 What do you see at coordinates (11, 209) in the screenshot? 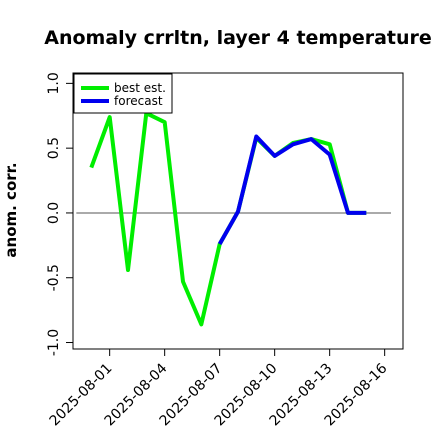
I see `y-axis-label: anom. corr.` at bounding box center [11, 209].